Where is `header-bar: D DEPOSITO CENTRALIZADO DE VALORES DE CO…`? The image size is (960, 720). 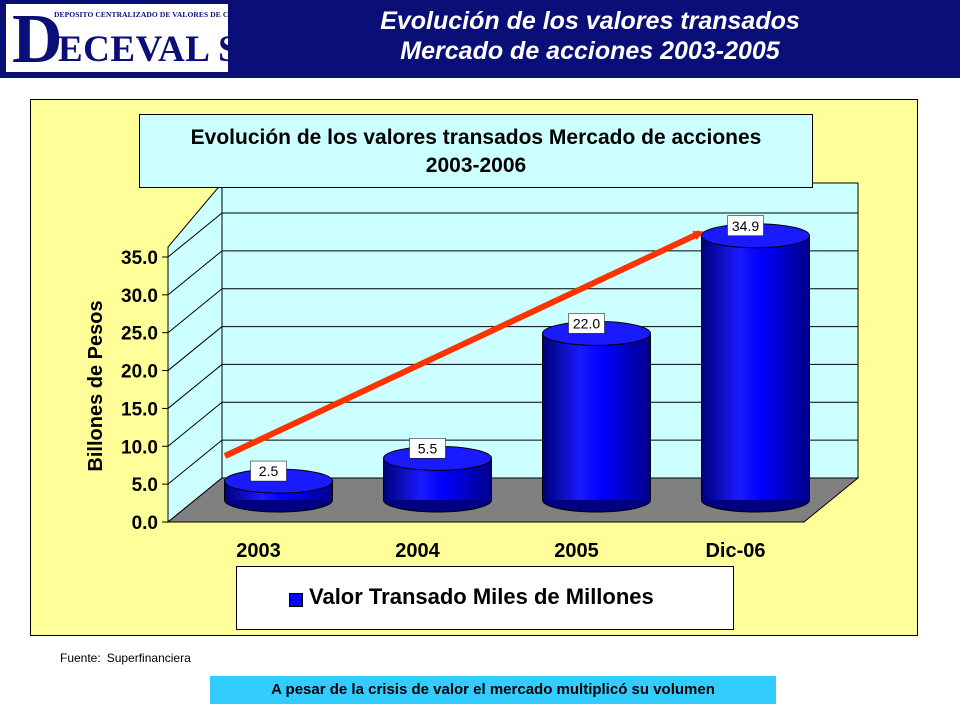
header-bar: D DEPOSITO CENTRALIZADO DE VALORES DE CO… is located at coordinates (480, 39).